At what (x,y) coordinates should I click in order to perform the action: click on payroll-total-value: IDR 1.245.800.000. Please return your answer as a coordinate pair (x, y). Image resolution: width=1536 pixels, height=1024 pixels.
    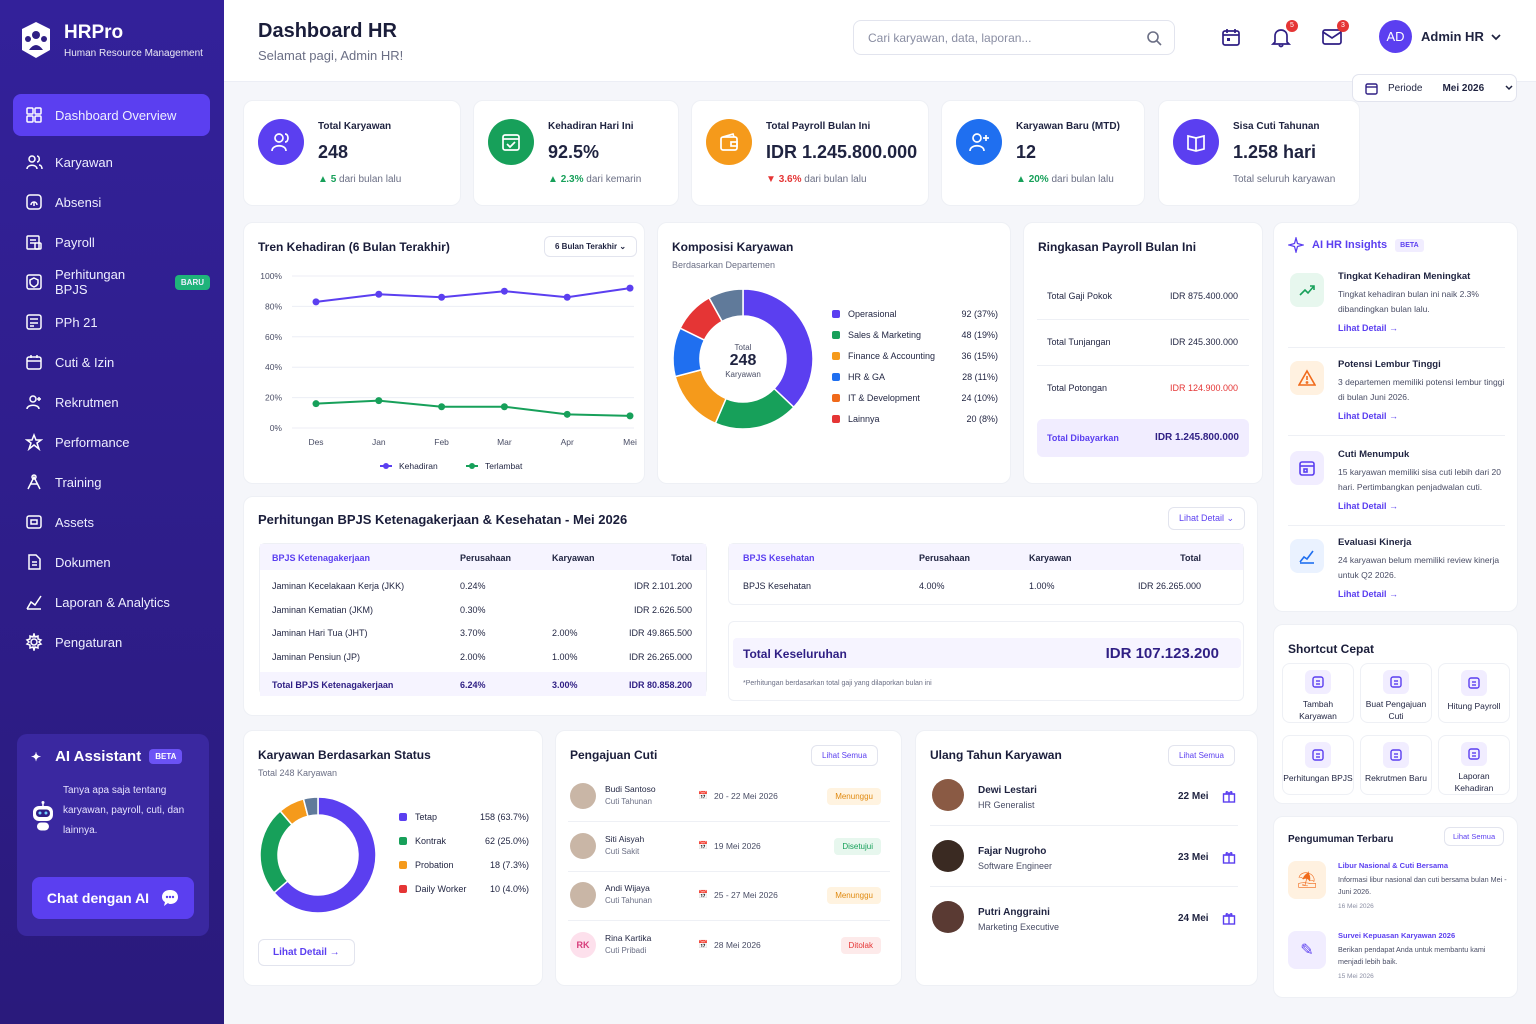
    Looking at the image, I should click on (1197, 437).